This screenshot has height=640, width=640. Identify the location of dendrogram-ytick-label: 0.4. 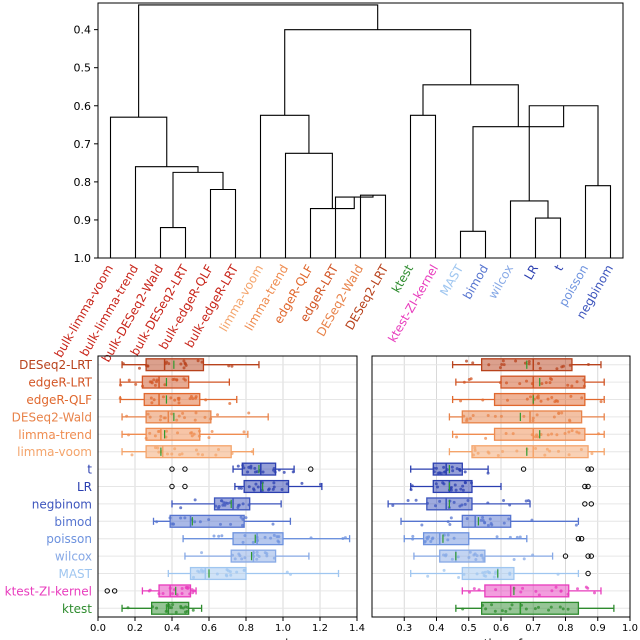
(83, 30).